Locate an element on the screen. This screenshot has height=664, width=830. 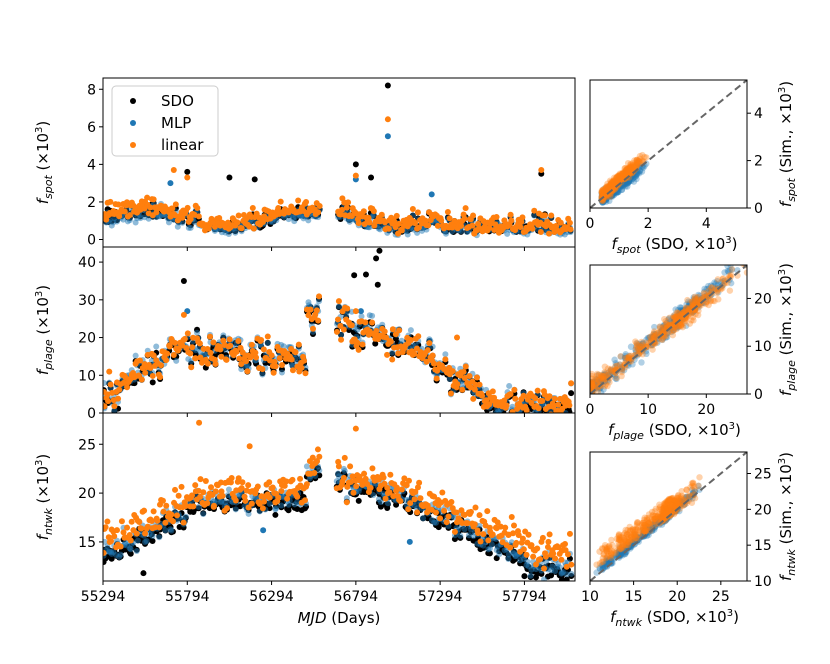
points-group is located at coordinates (338, 160).